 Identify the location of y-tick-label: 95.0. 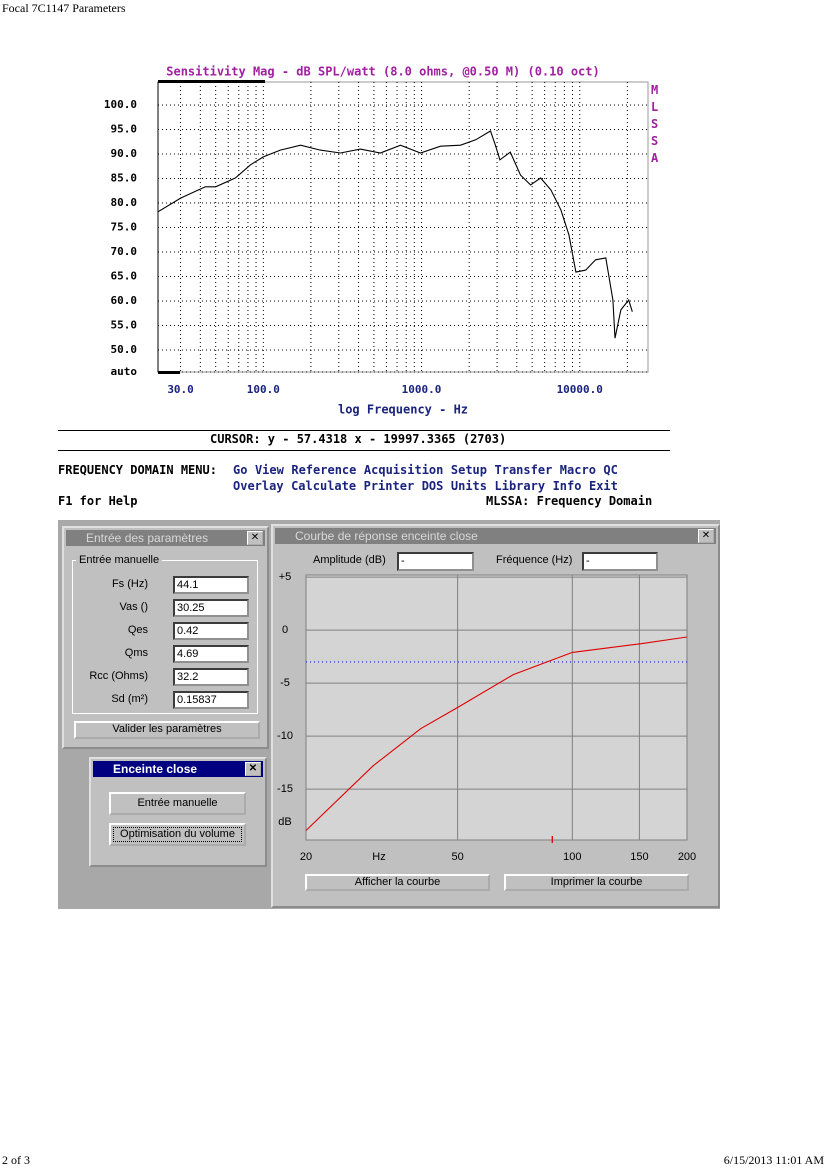
(124, 129).